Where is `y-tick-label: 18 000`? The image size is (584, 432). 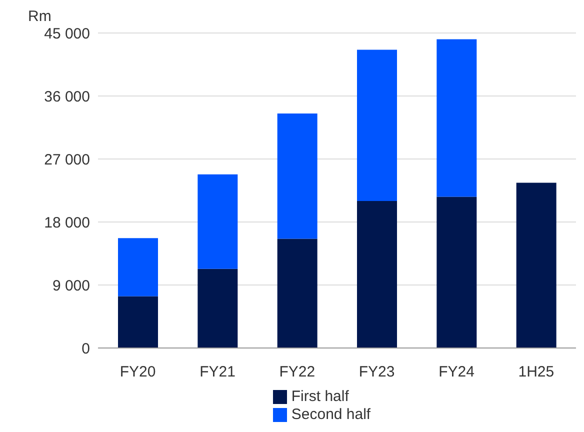
y-tick-label: 18 000 is located at coordinates (67, 223).